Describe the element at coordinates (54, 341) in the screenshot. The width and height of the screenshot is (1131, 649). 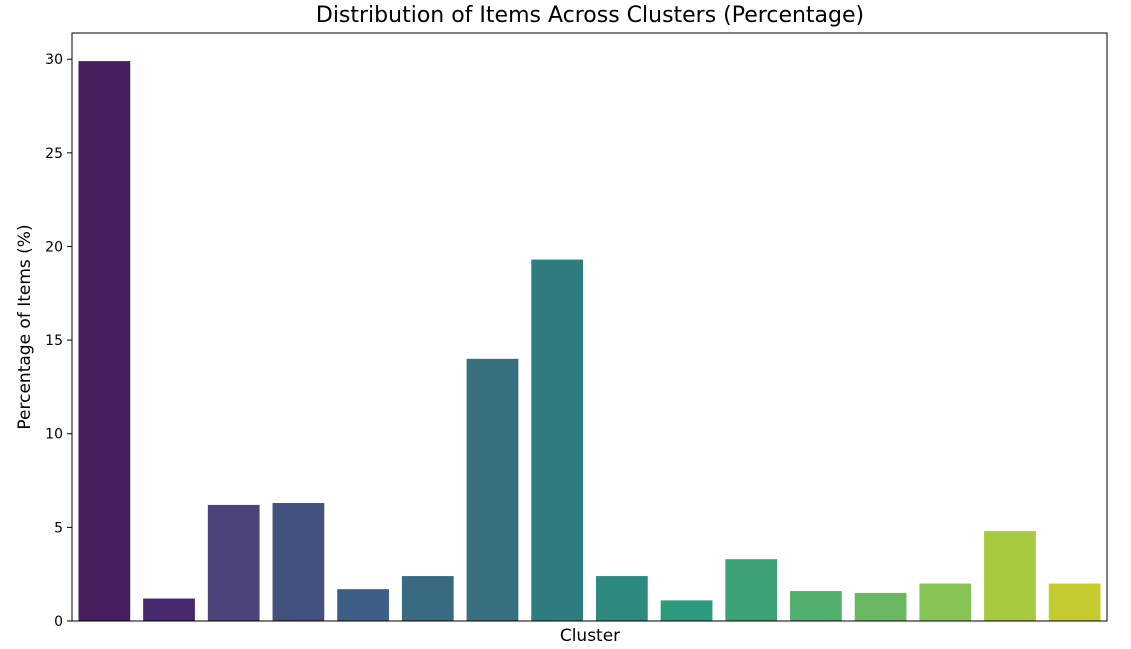
I see `y-tick-label: 15` at that location.